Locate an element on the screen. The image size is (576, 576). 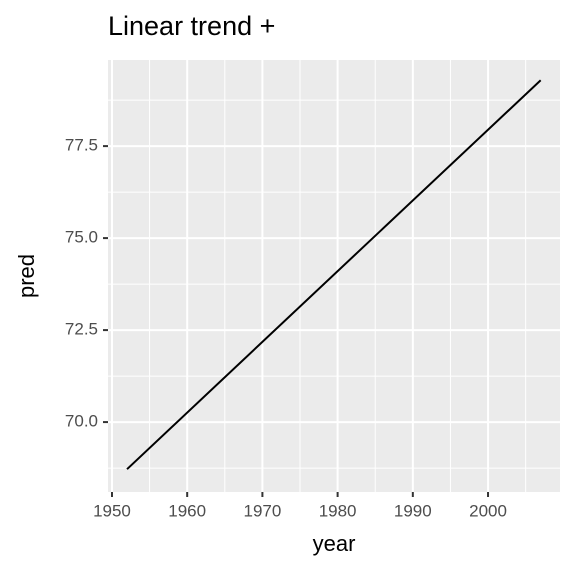
y-tick-label: 72.5 is located at coordinates (81, 329).